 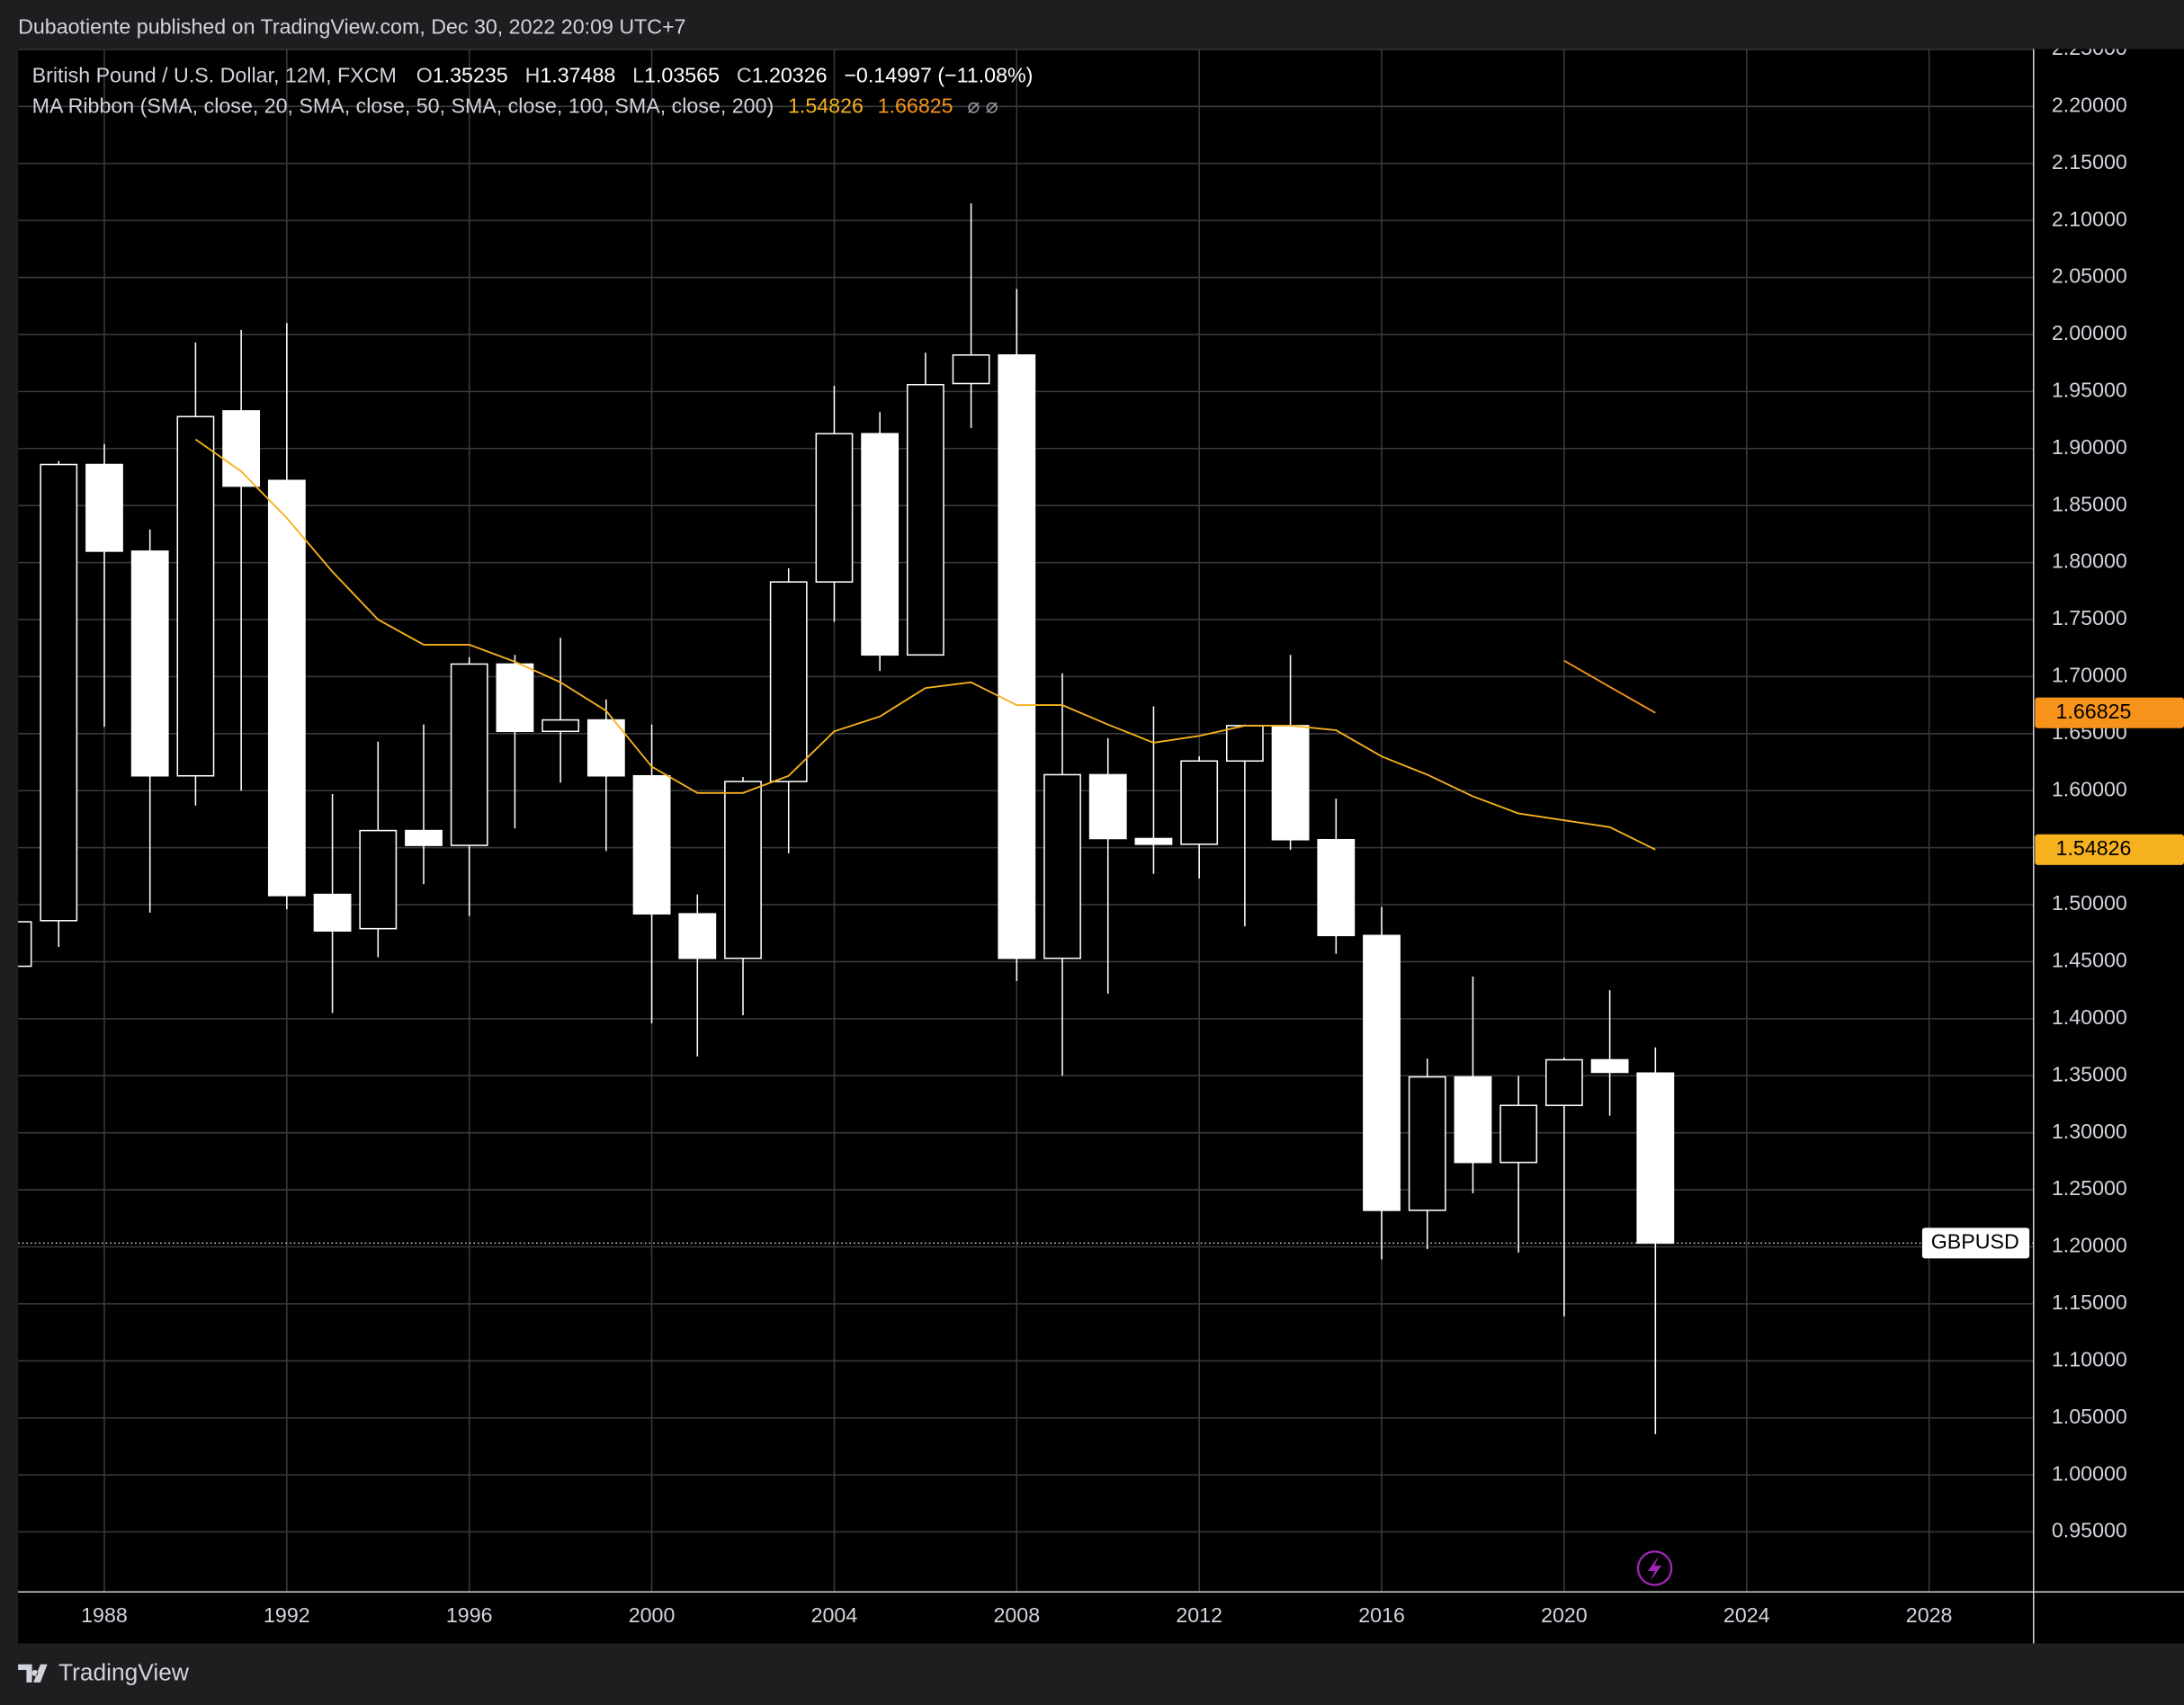 I want to click on x-tick-label: 2008, so click(x=1016, y=1615).